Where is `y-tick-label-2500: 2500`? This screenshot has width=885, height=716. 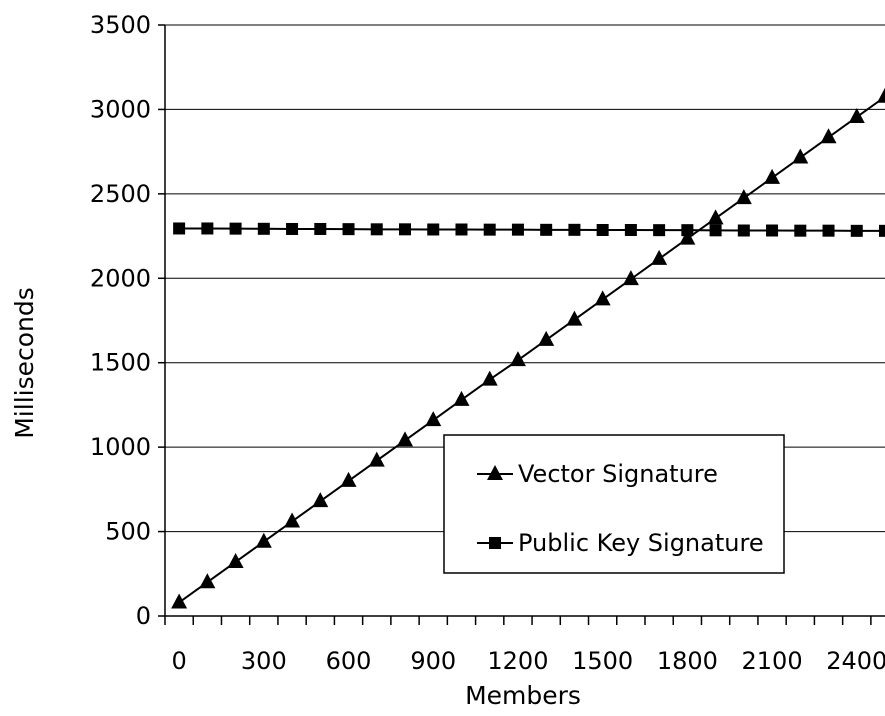 y-tick-label-2500: 2500 is located at coordinates (120, 194).